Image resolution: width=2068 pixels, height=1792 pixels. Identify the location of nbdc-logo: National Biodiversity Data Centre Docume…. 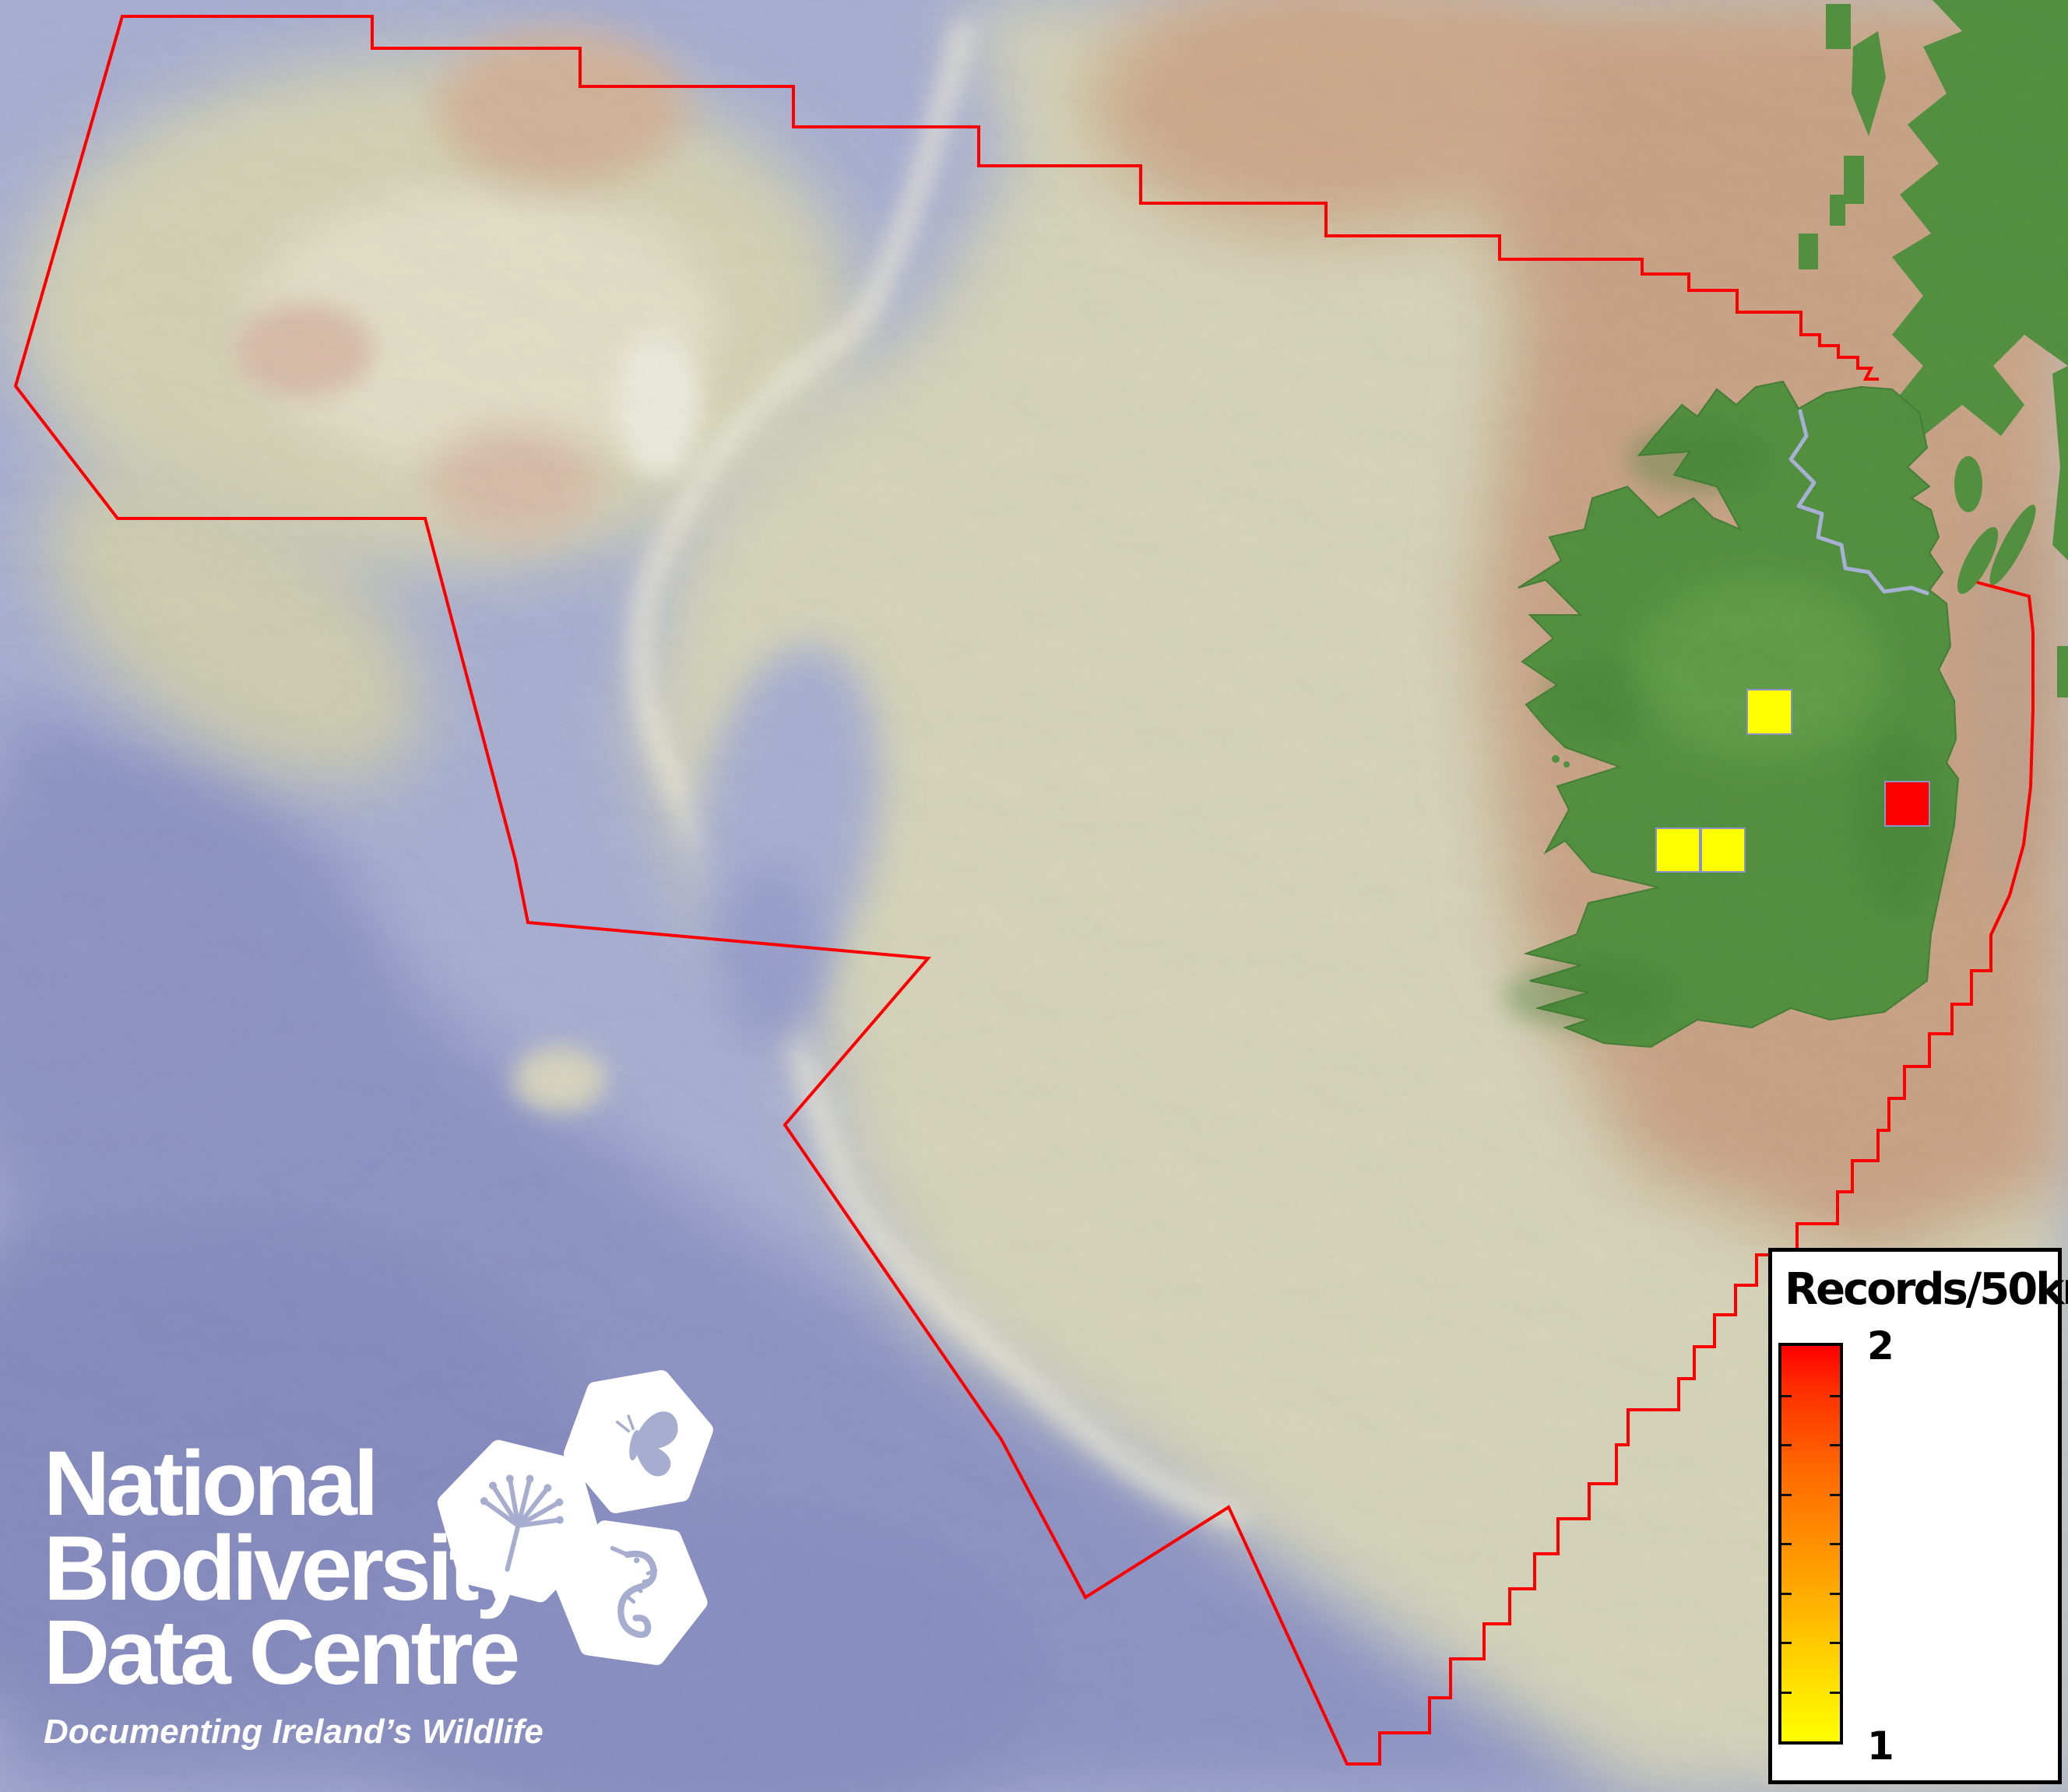
(293, 1592).